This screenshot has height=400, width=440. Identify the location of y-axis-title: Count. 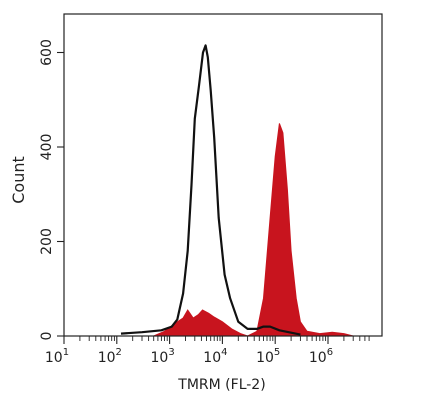
(18, 180).